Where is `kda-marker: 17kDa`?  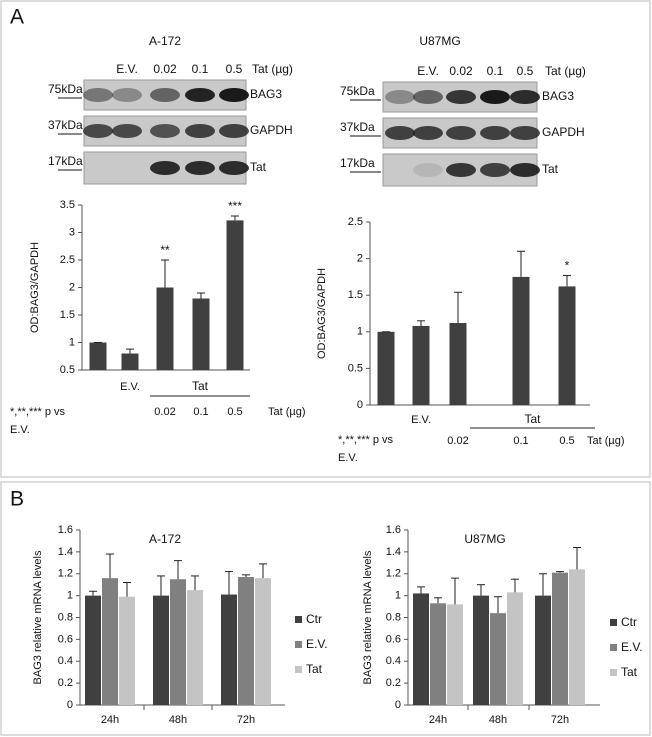 kda-marker: 17kDa is located at coordinates (357, 163).